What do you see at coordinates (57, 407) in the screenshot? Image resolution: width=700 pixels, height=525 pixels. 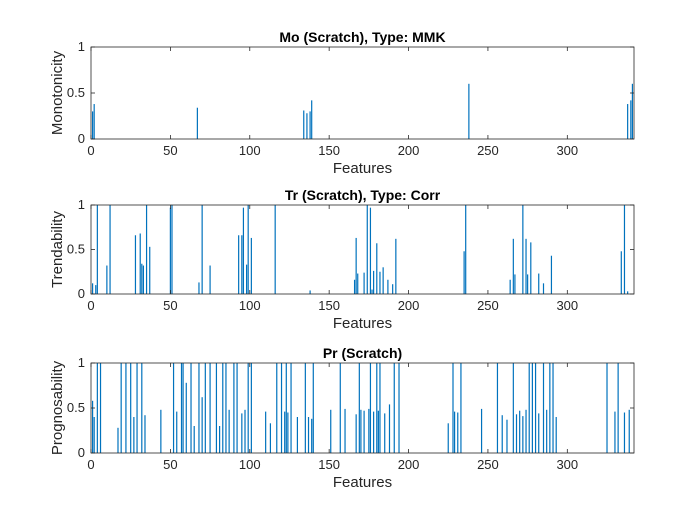 I see `y-axis-label: Prognosability` at bounding box center [57, 407].